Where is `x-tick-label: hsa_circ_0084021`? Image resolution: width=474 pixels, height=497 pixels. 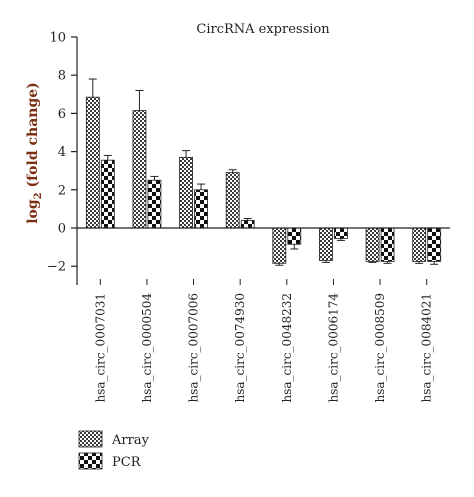
x-tick-label: hsa_circ_0084021 is located at coordinates (427, 348).